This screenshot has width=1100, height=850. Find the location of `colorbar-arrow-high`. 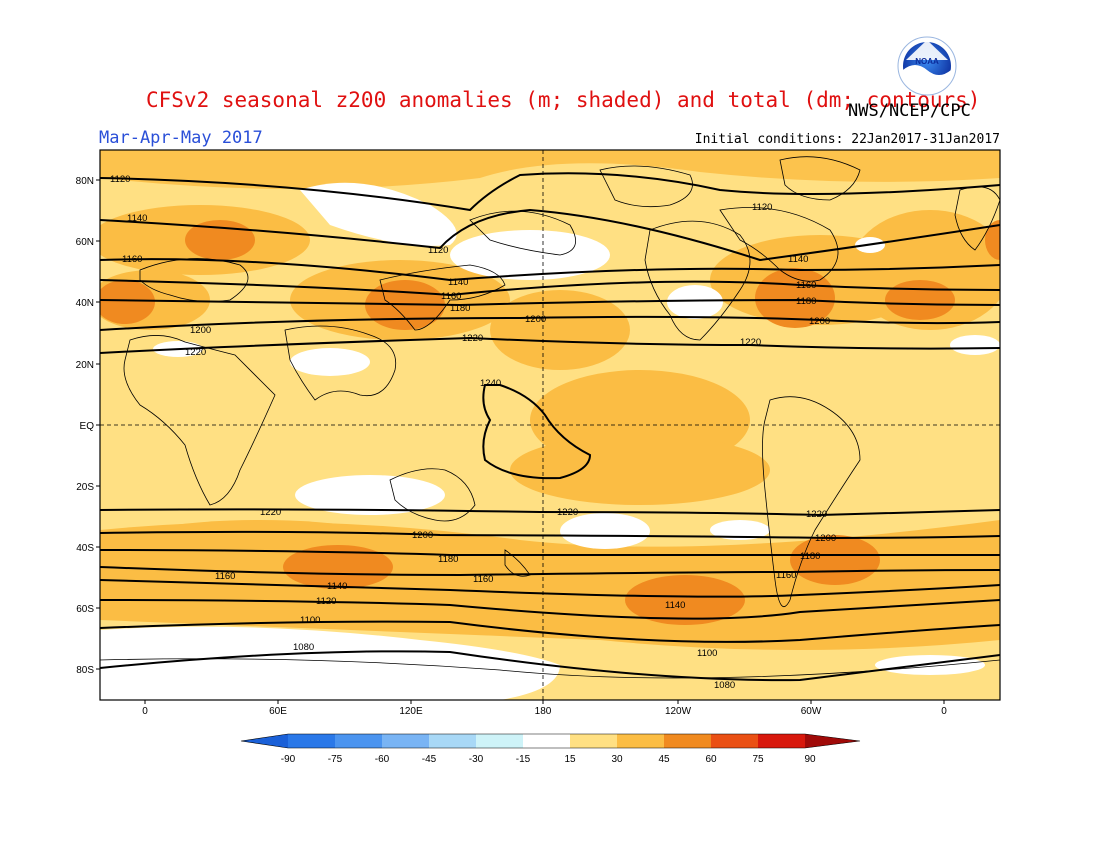

colorbar-arrow-high is located at coordinates (832, 741).